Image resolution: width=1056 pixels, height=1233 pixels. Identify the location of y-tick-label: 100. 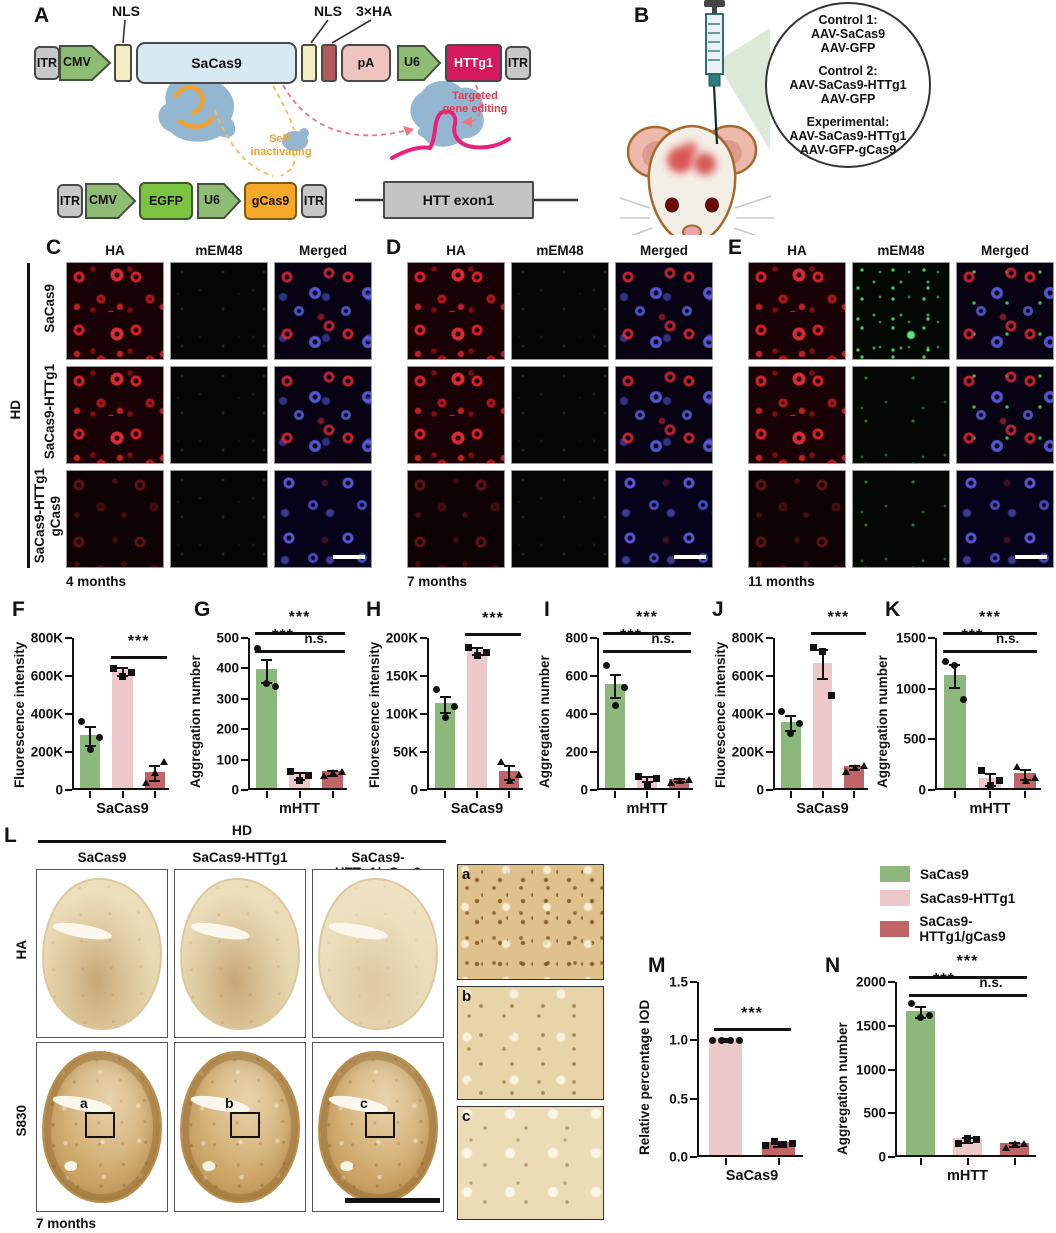
(227, 760).